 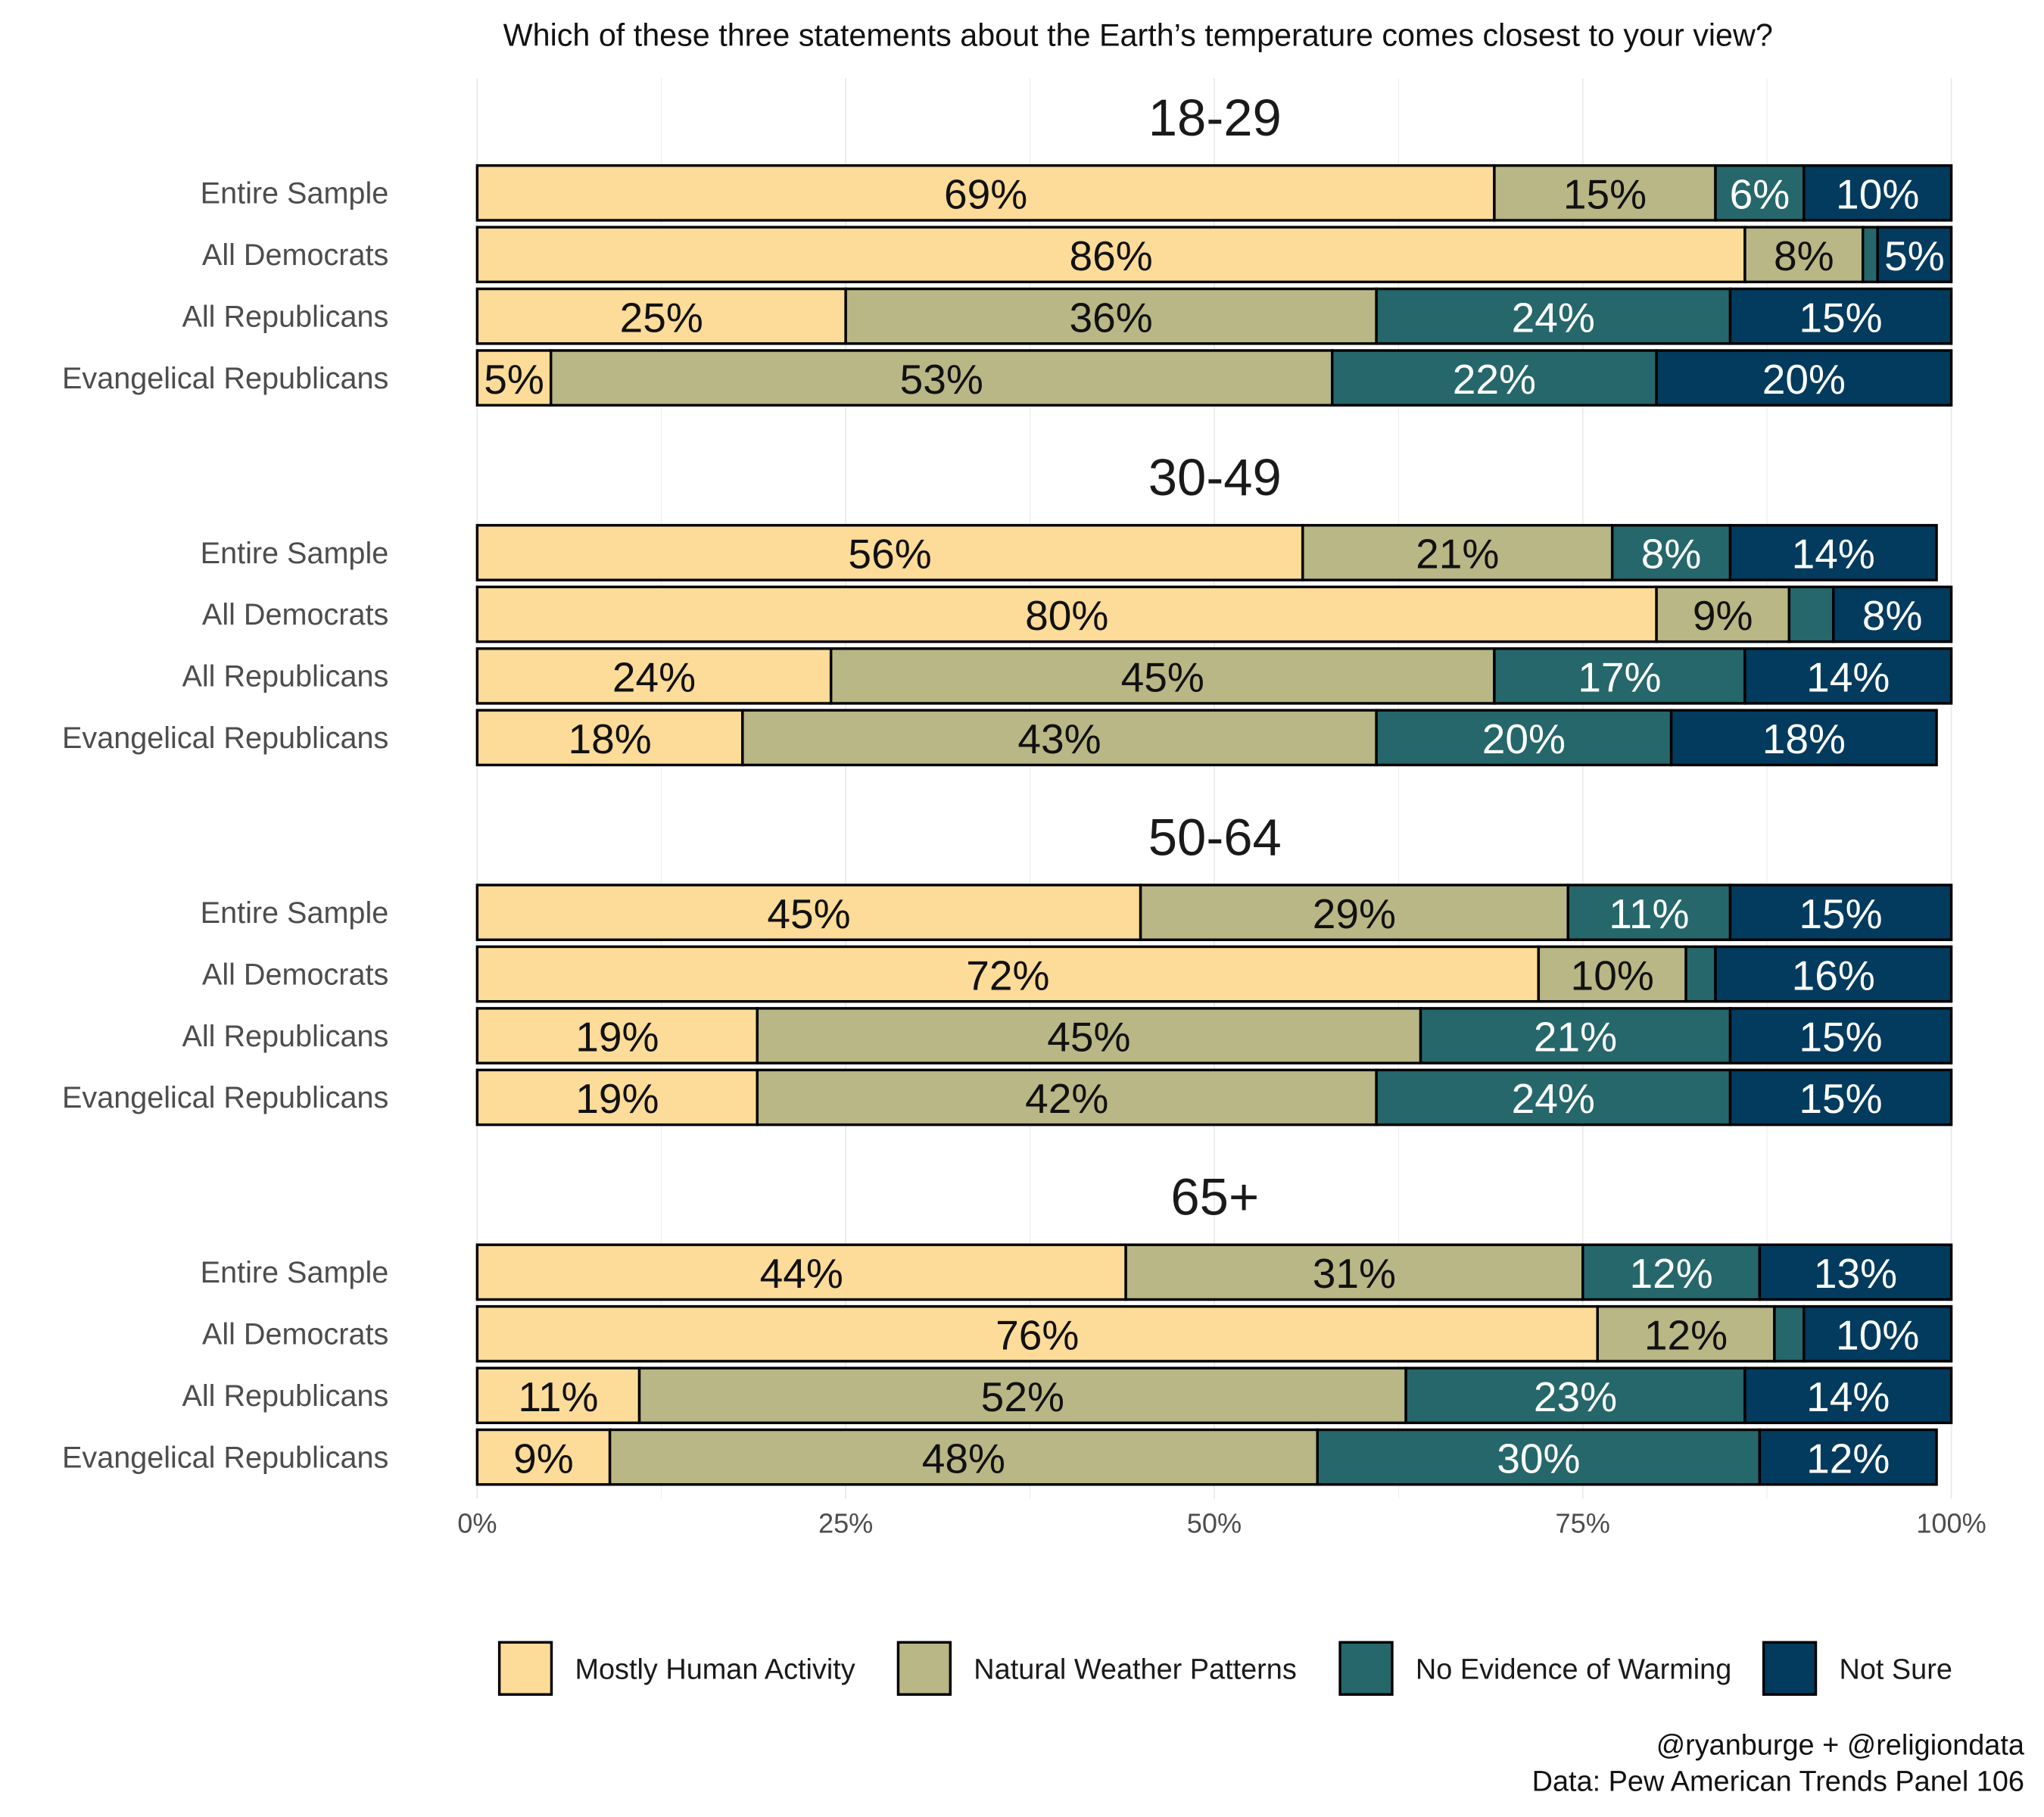 I want to click on data-label: 19%, so click(x=617, y=1037).